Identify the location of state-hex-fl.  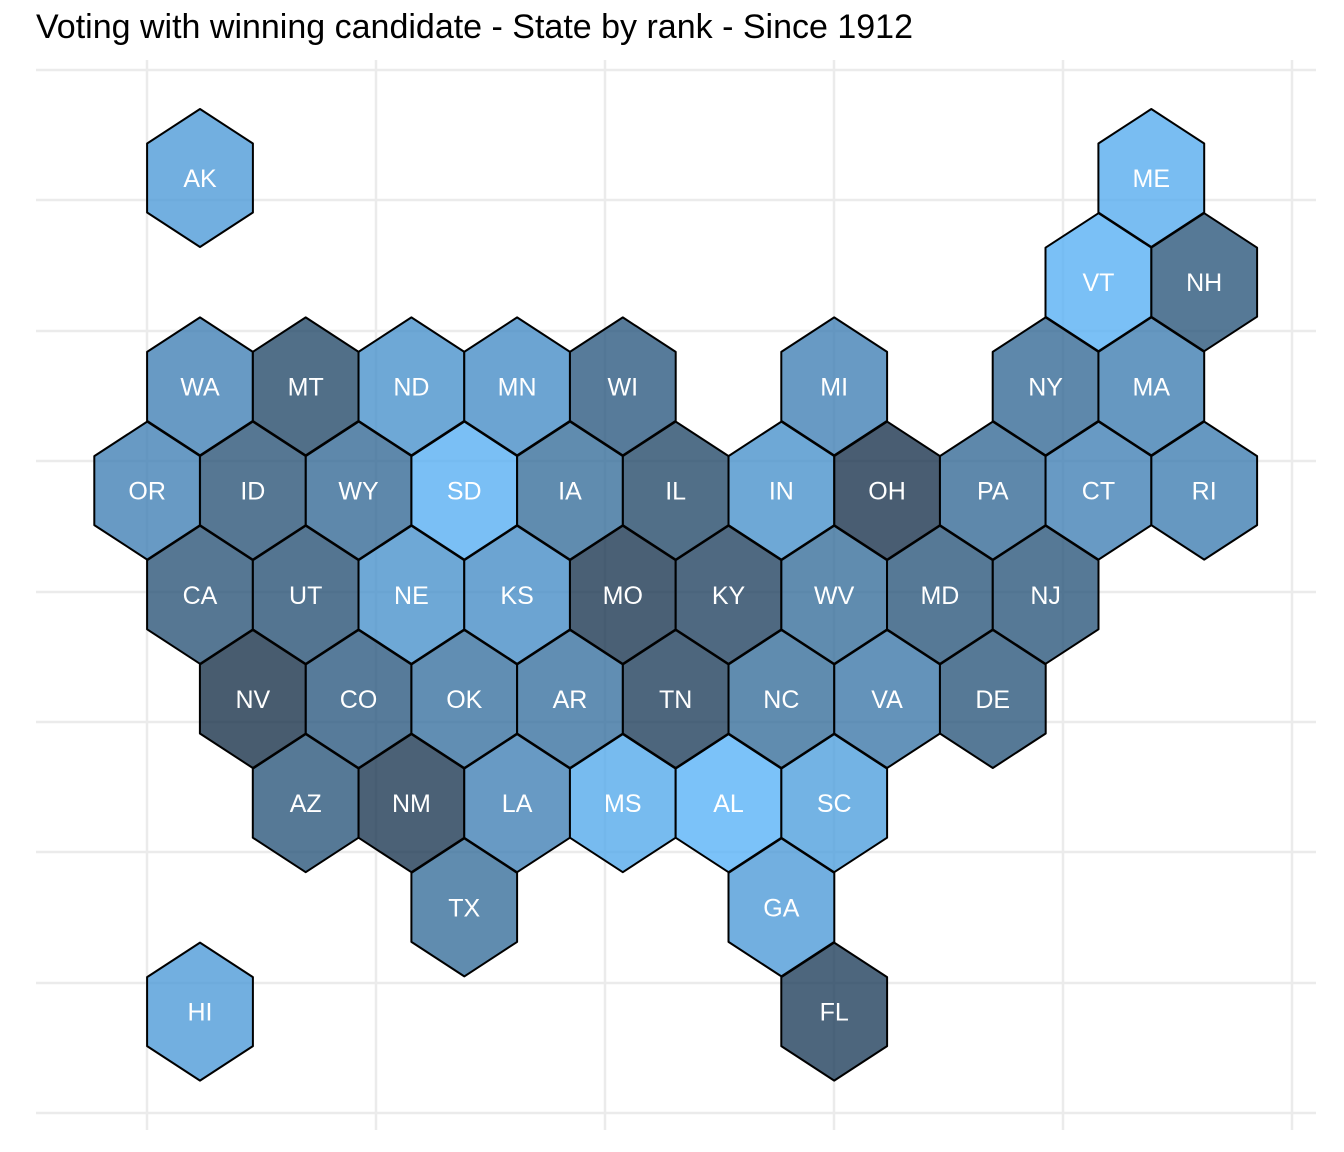
(834, 1011).